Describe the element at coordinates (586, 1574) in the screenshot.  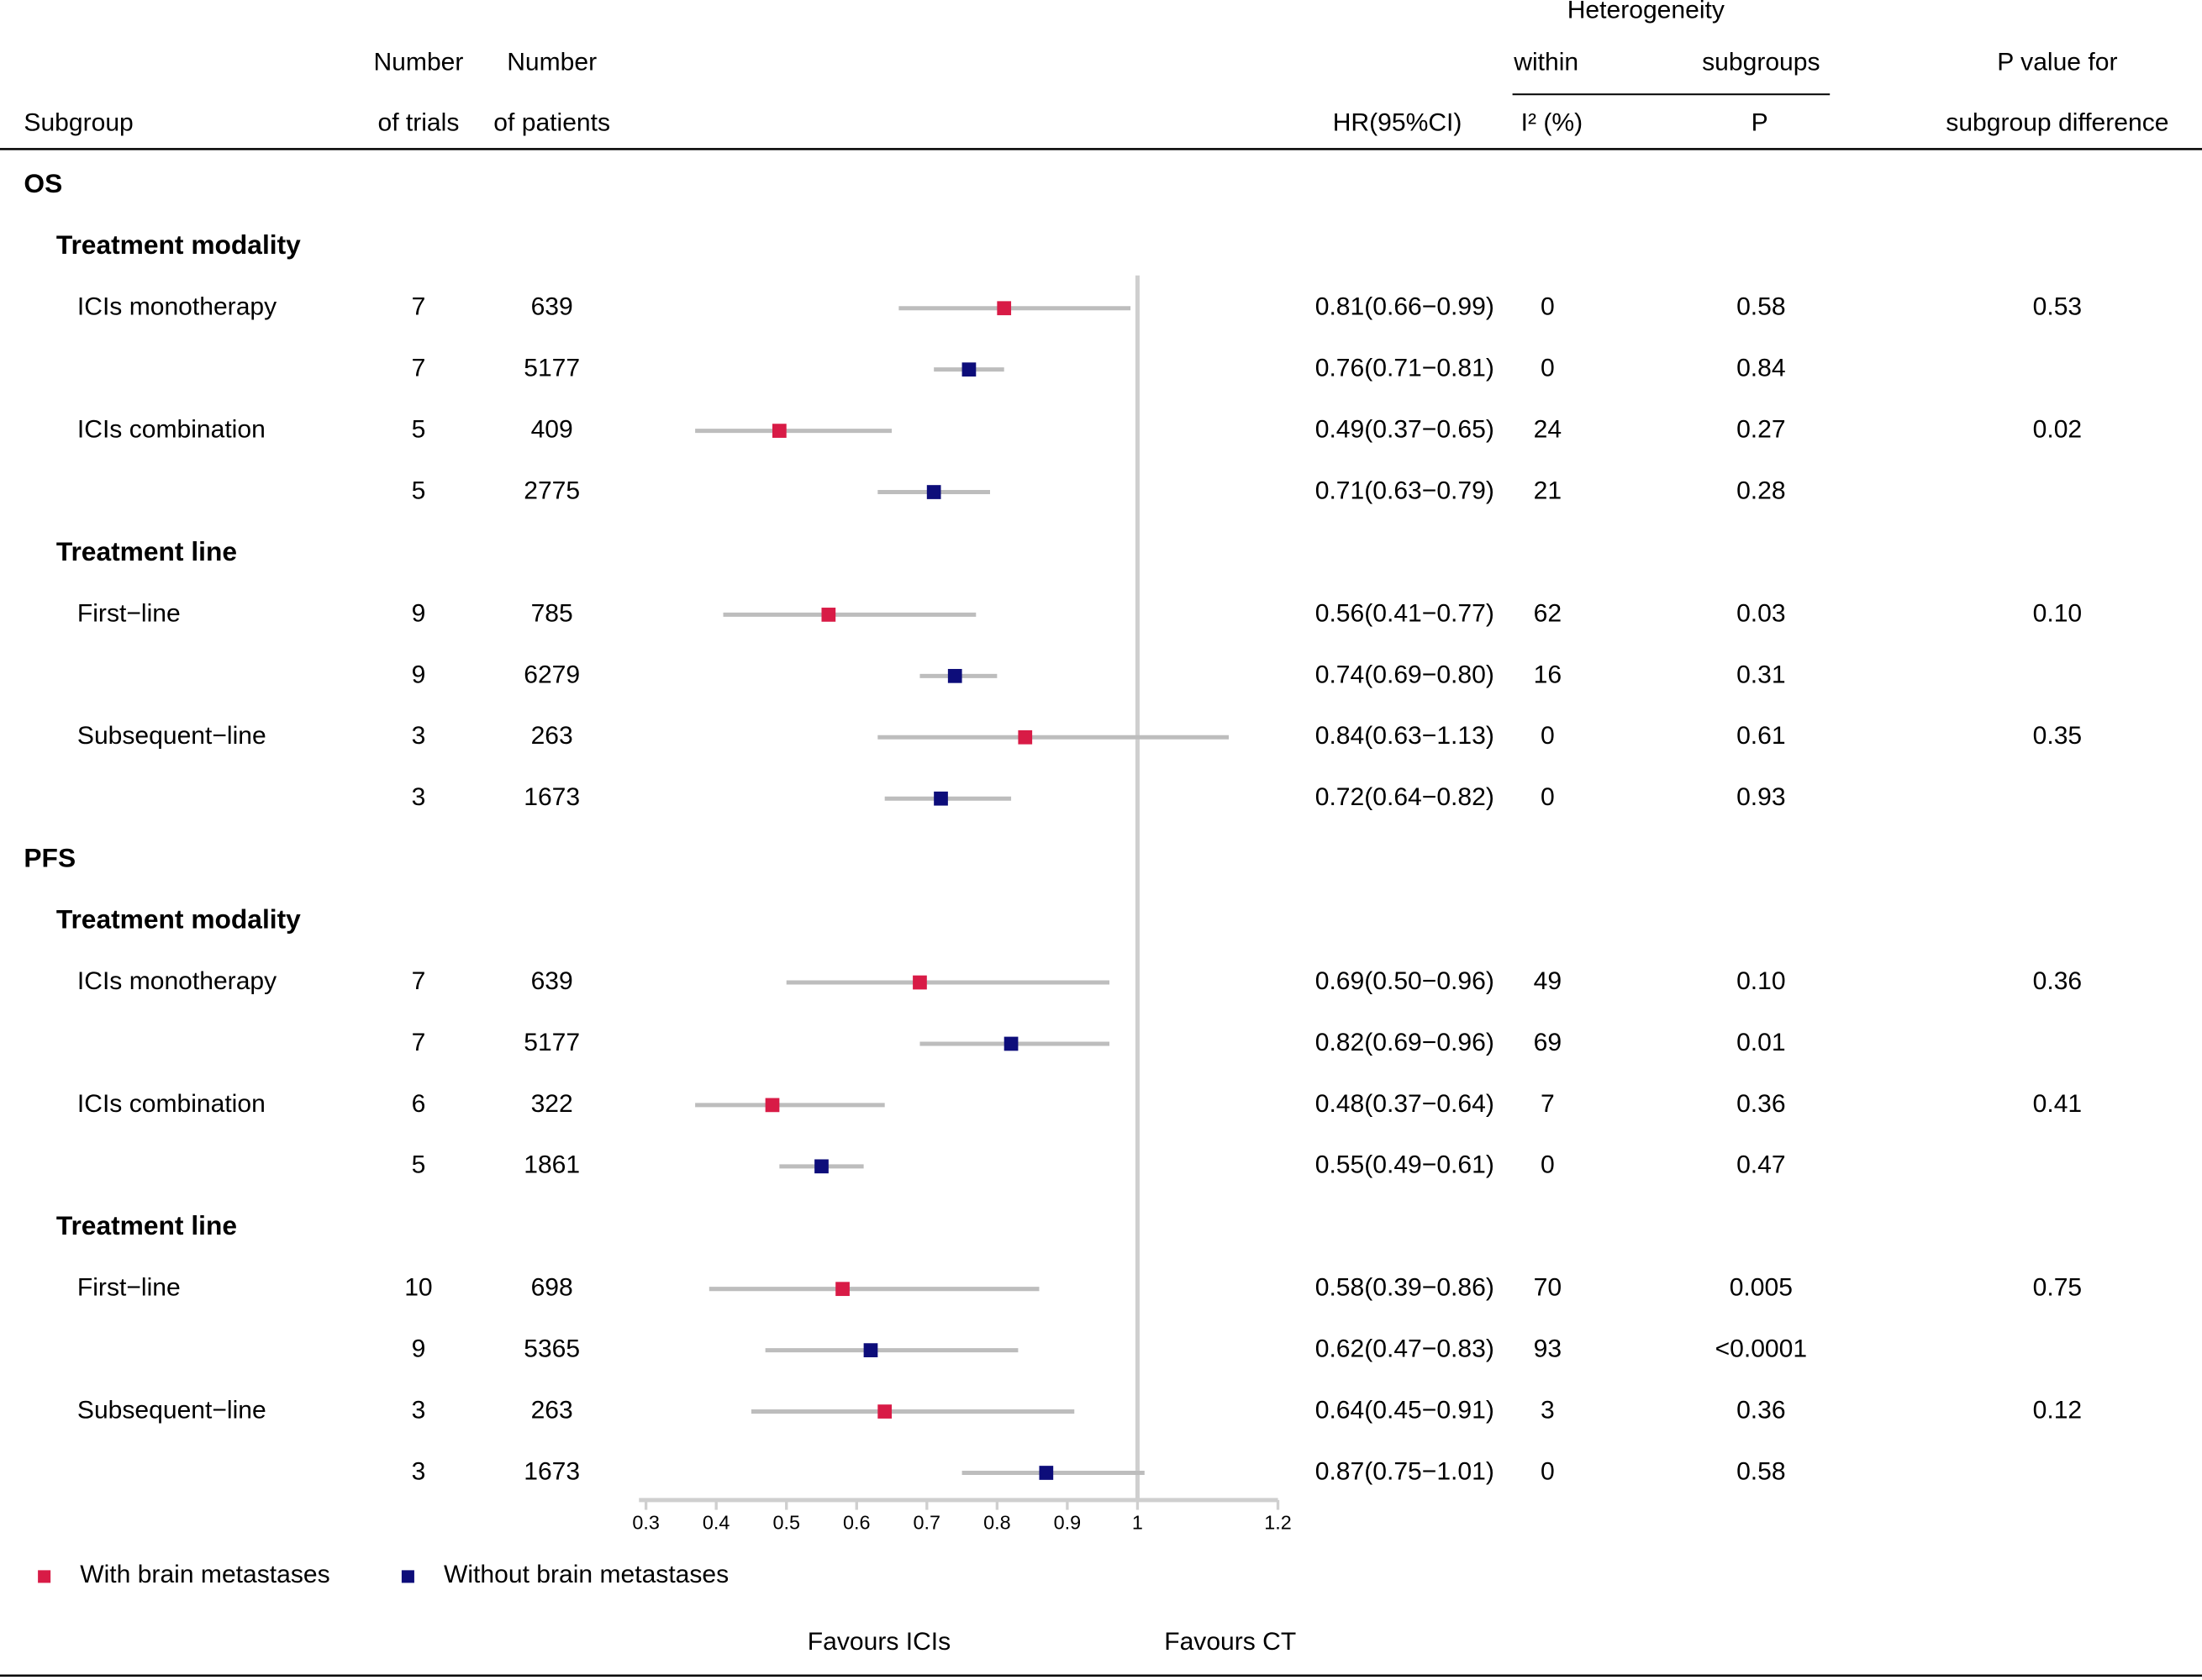
I see `legend-label: Without brain metastases` at that location.